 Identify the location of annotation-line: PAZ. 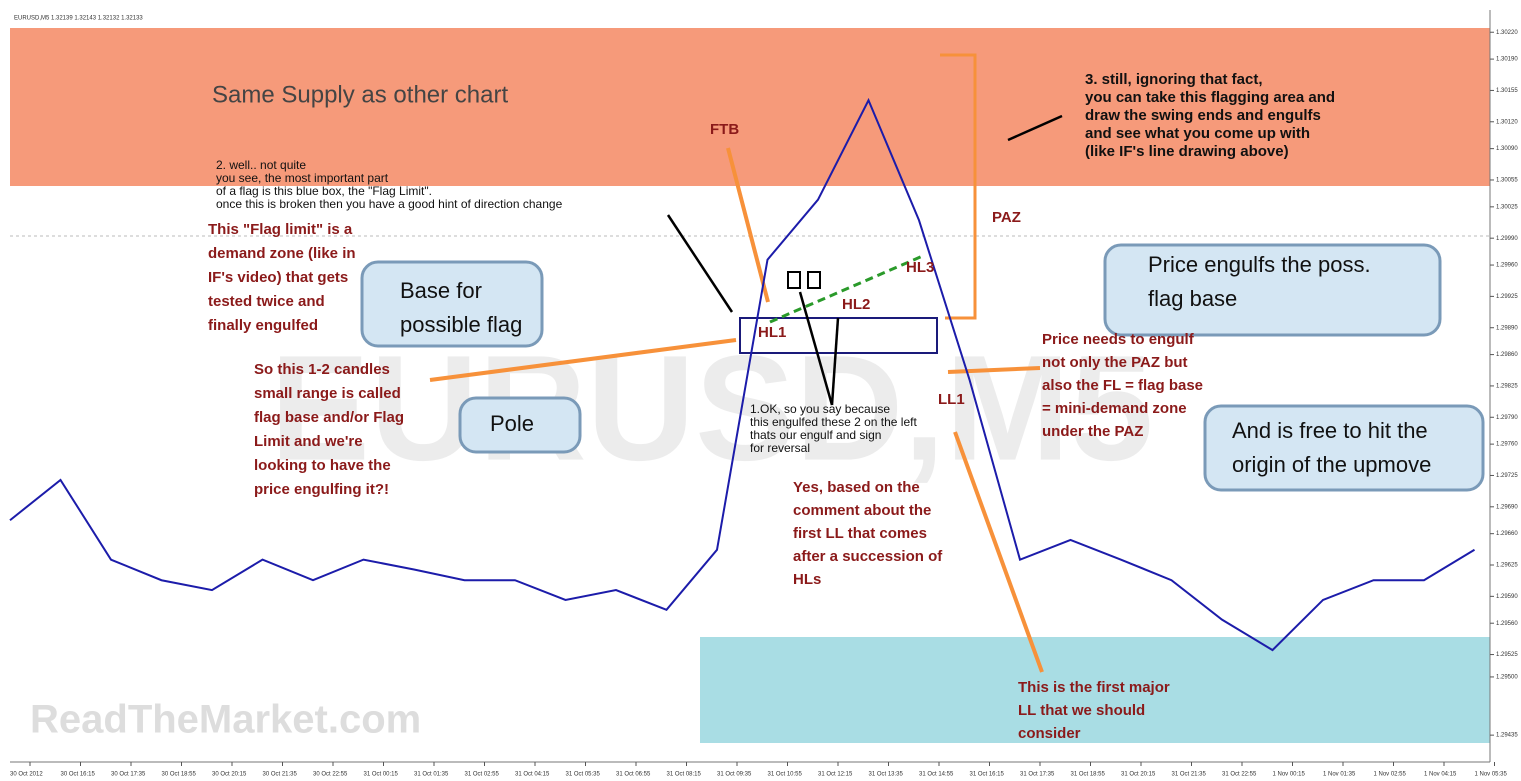
(1006, 217).